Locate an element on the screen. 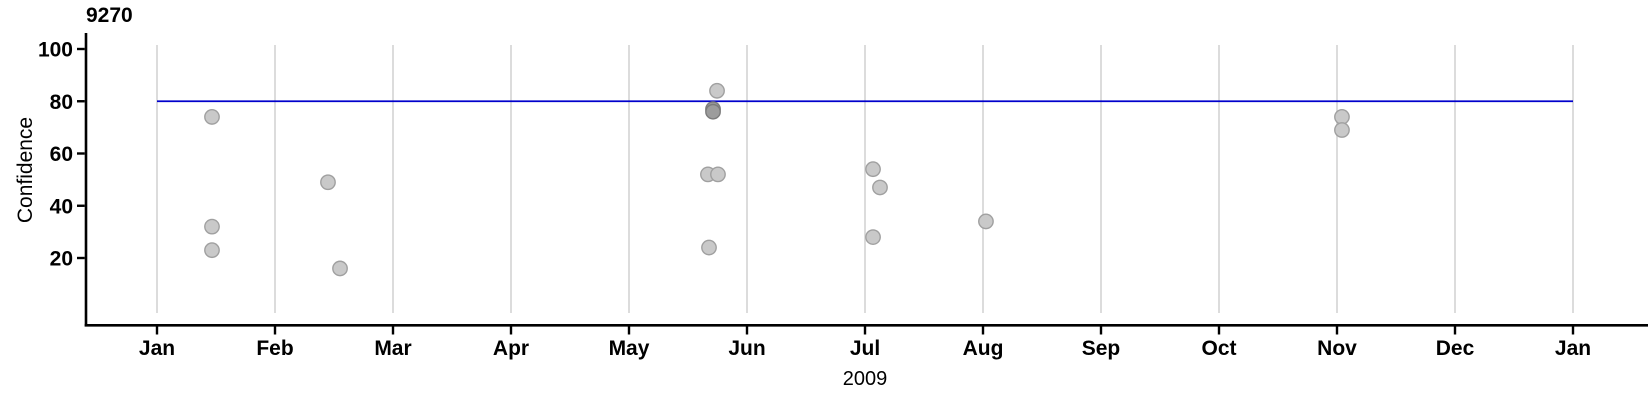 This screenshot has width=1650, height=400. x-axis-year-label: 2009 is located at coordinates (865, 379).